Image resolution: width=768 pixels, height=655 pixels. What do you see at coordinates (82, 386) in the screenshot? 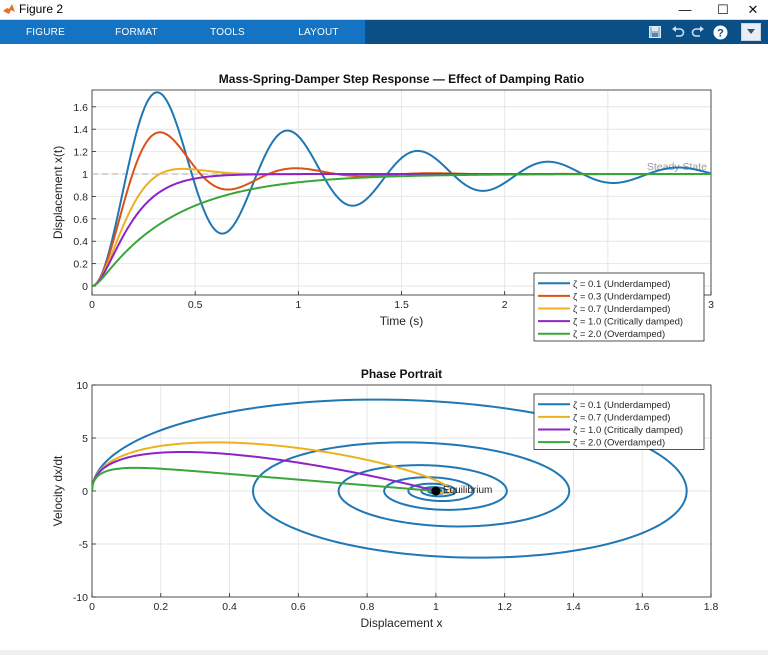
I see `y-tick-label: 10` at bounding box center [82, 386].